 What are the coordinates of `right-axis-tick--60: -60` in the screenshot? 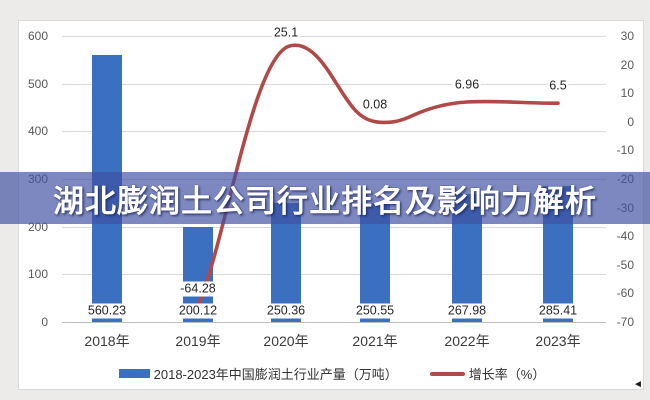 It's located at (625, 293).